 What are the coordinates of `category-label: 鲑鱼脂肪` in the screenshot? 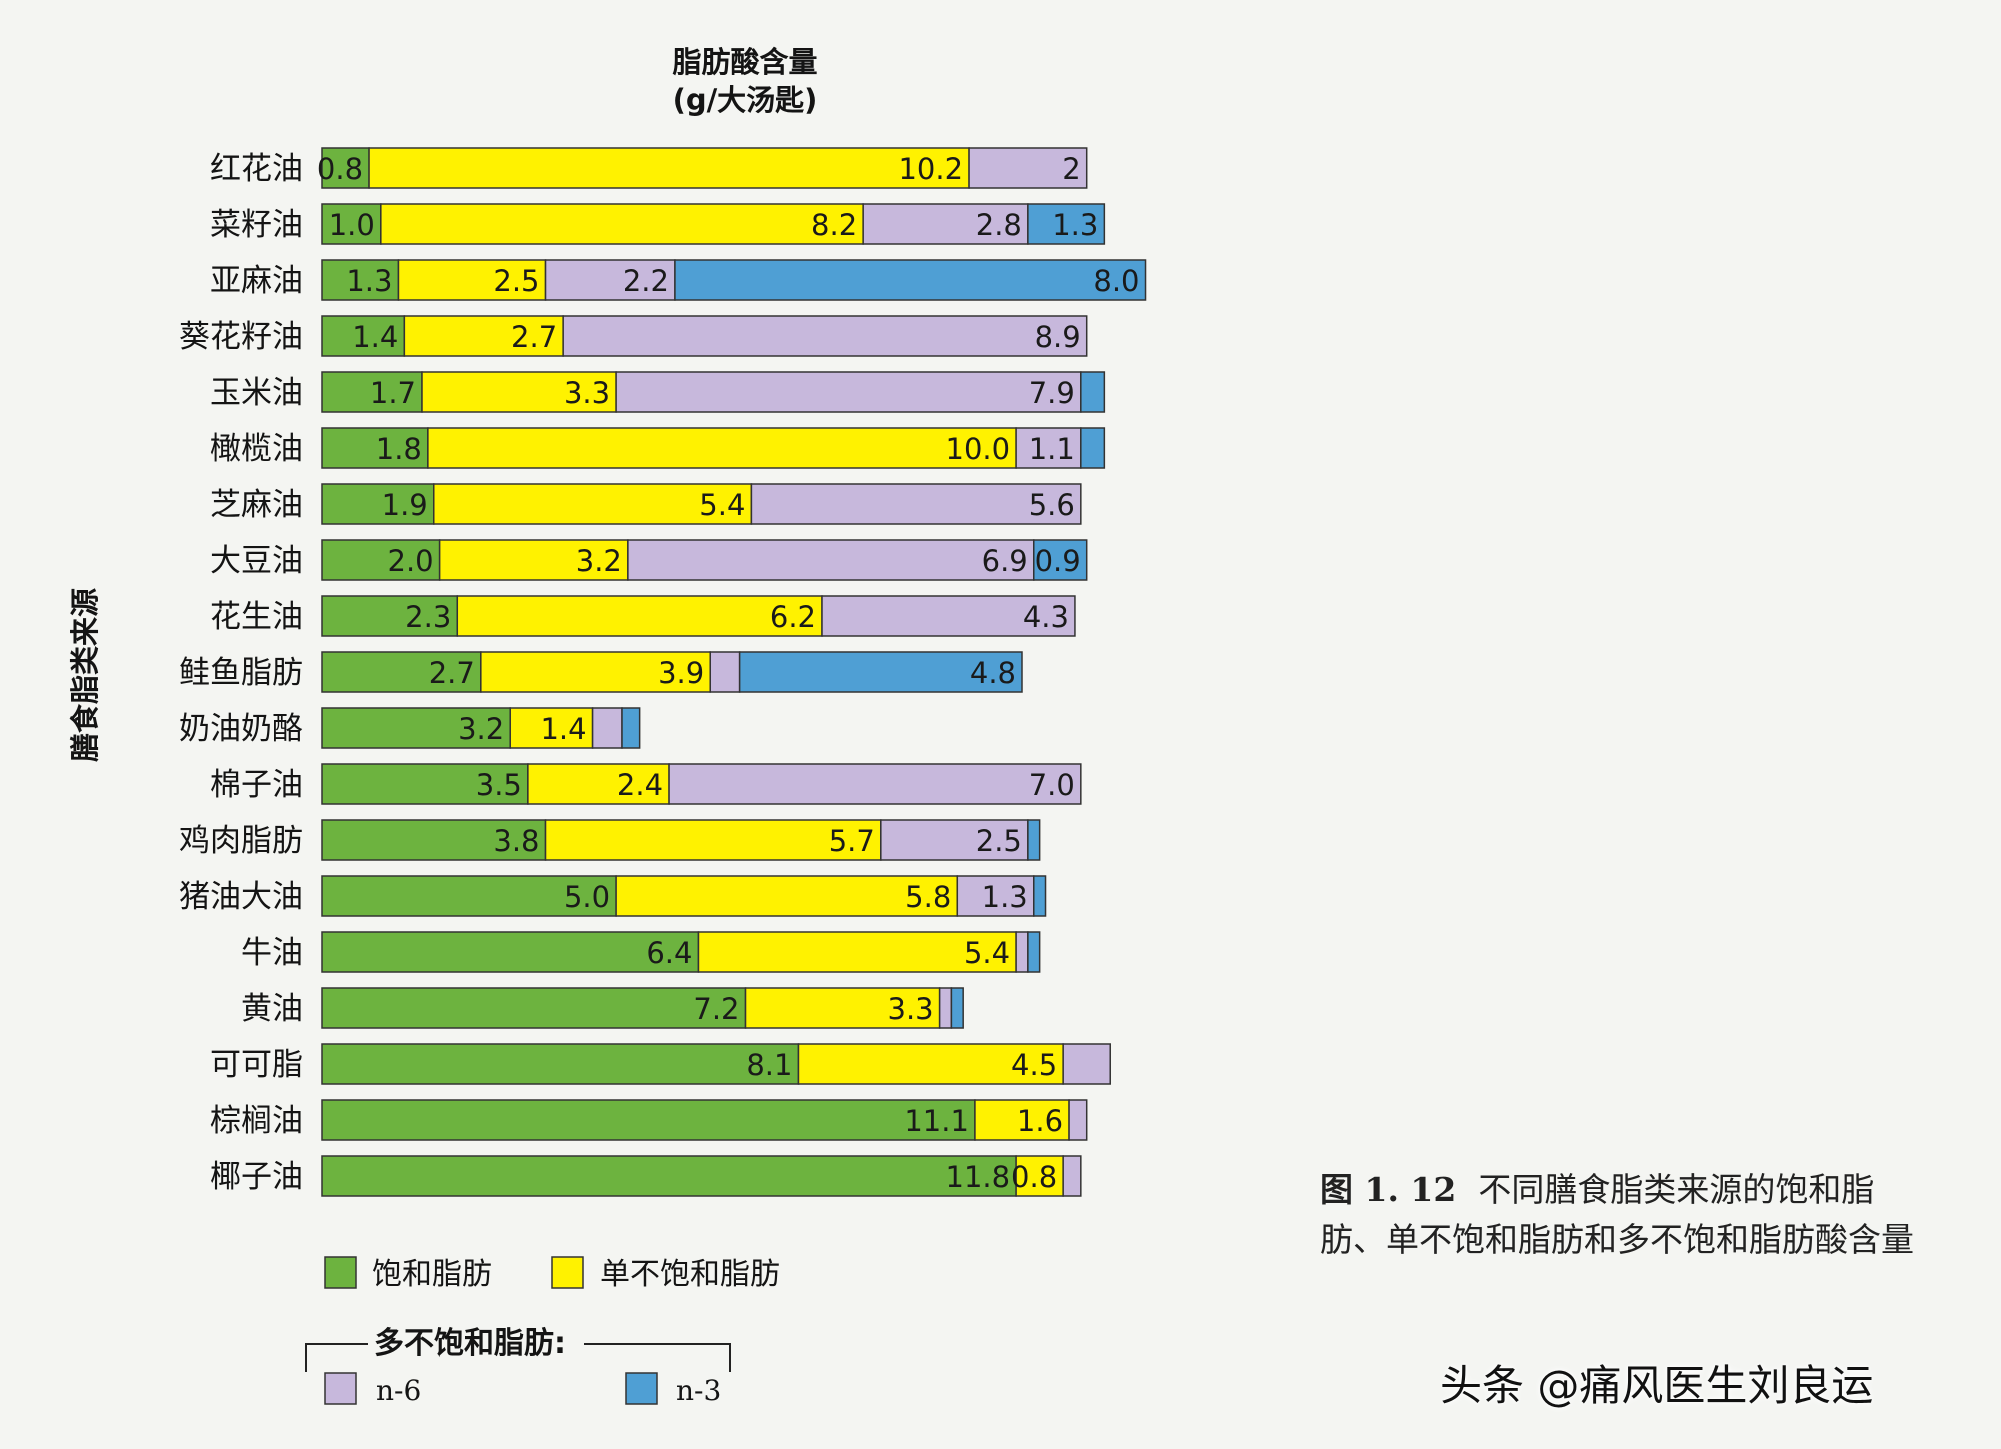 It's located at (241, 673).